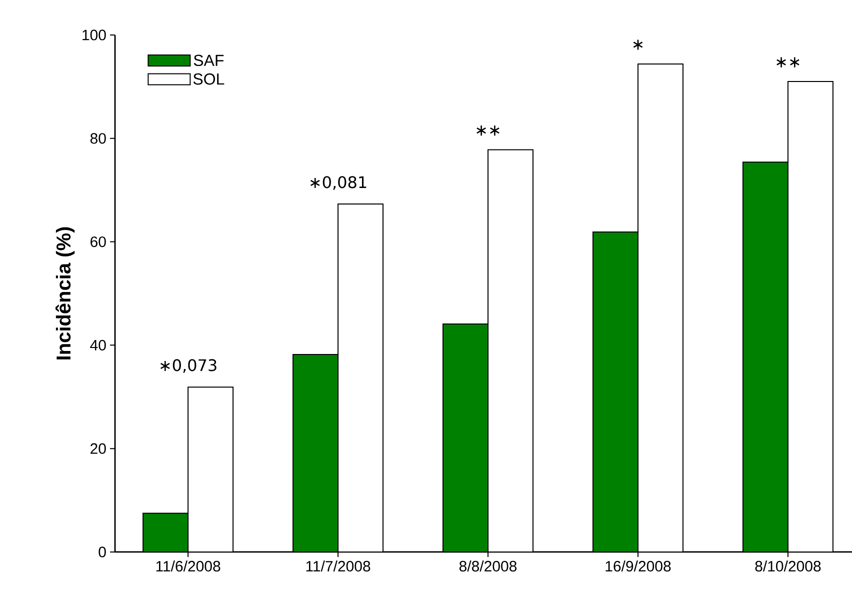 The image size is (852, 594). Describe the element at coordinates (208, 79) in the screenshot. I see `legend-label: SOL` at that location.